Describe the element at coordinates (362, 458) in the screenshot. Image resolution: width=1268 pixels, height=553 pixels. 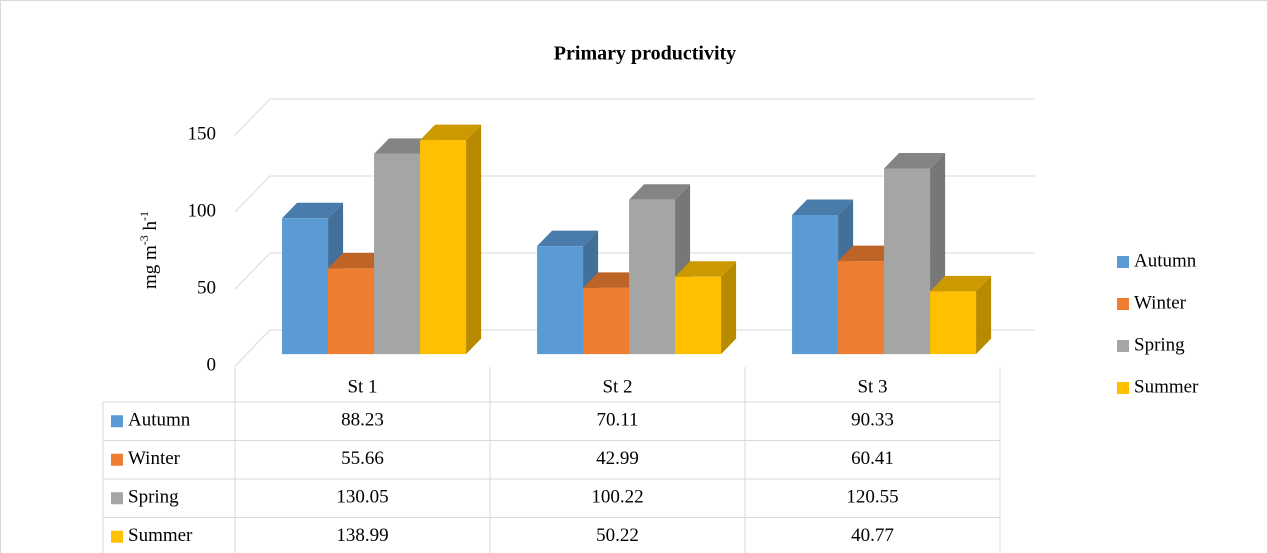
I see `table-cell: 55.66` at that location.